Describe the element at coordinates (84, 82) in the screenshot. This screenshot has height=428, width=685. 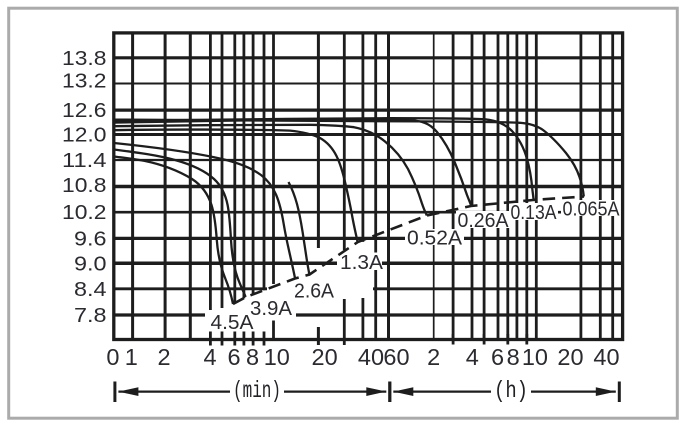
I see `svg-text: 13.2` at that location.